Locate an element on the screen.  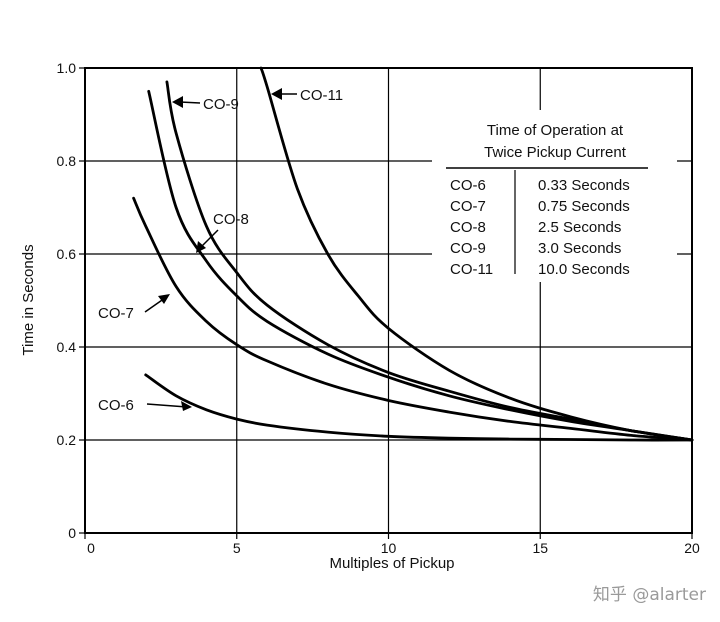
x-axis-ticks: 0 5 10 15 20 is located at coordinates (392, 544).